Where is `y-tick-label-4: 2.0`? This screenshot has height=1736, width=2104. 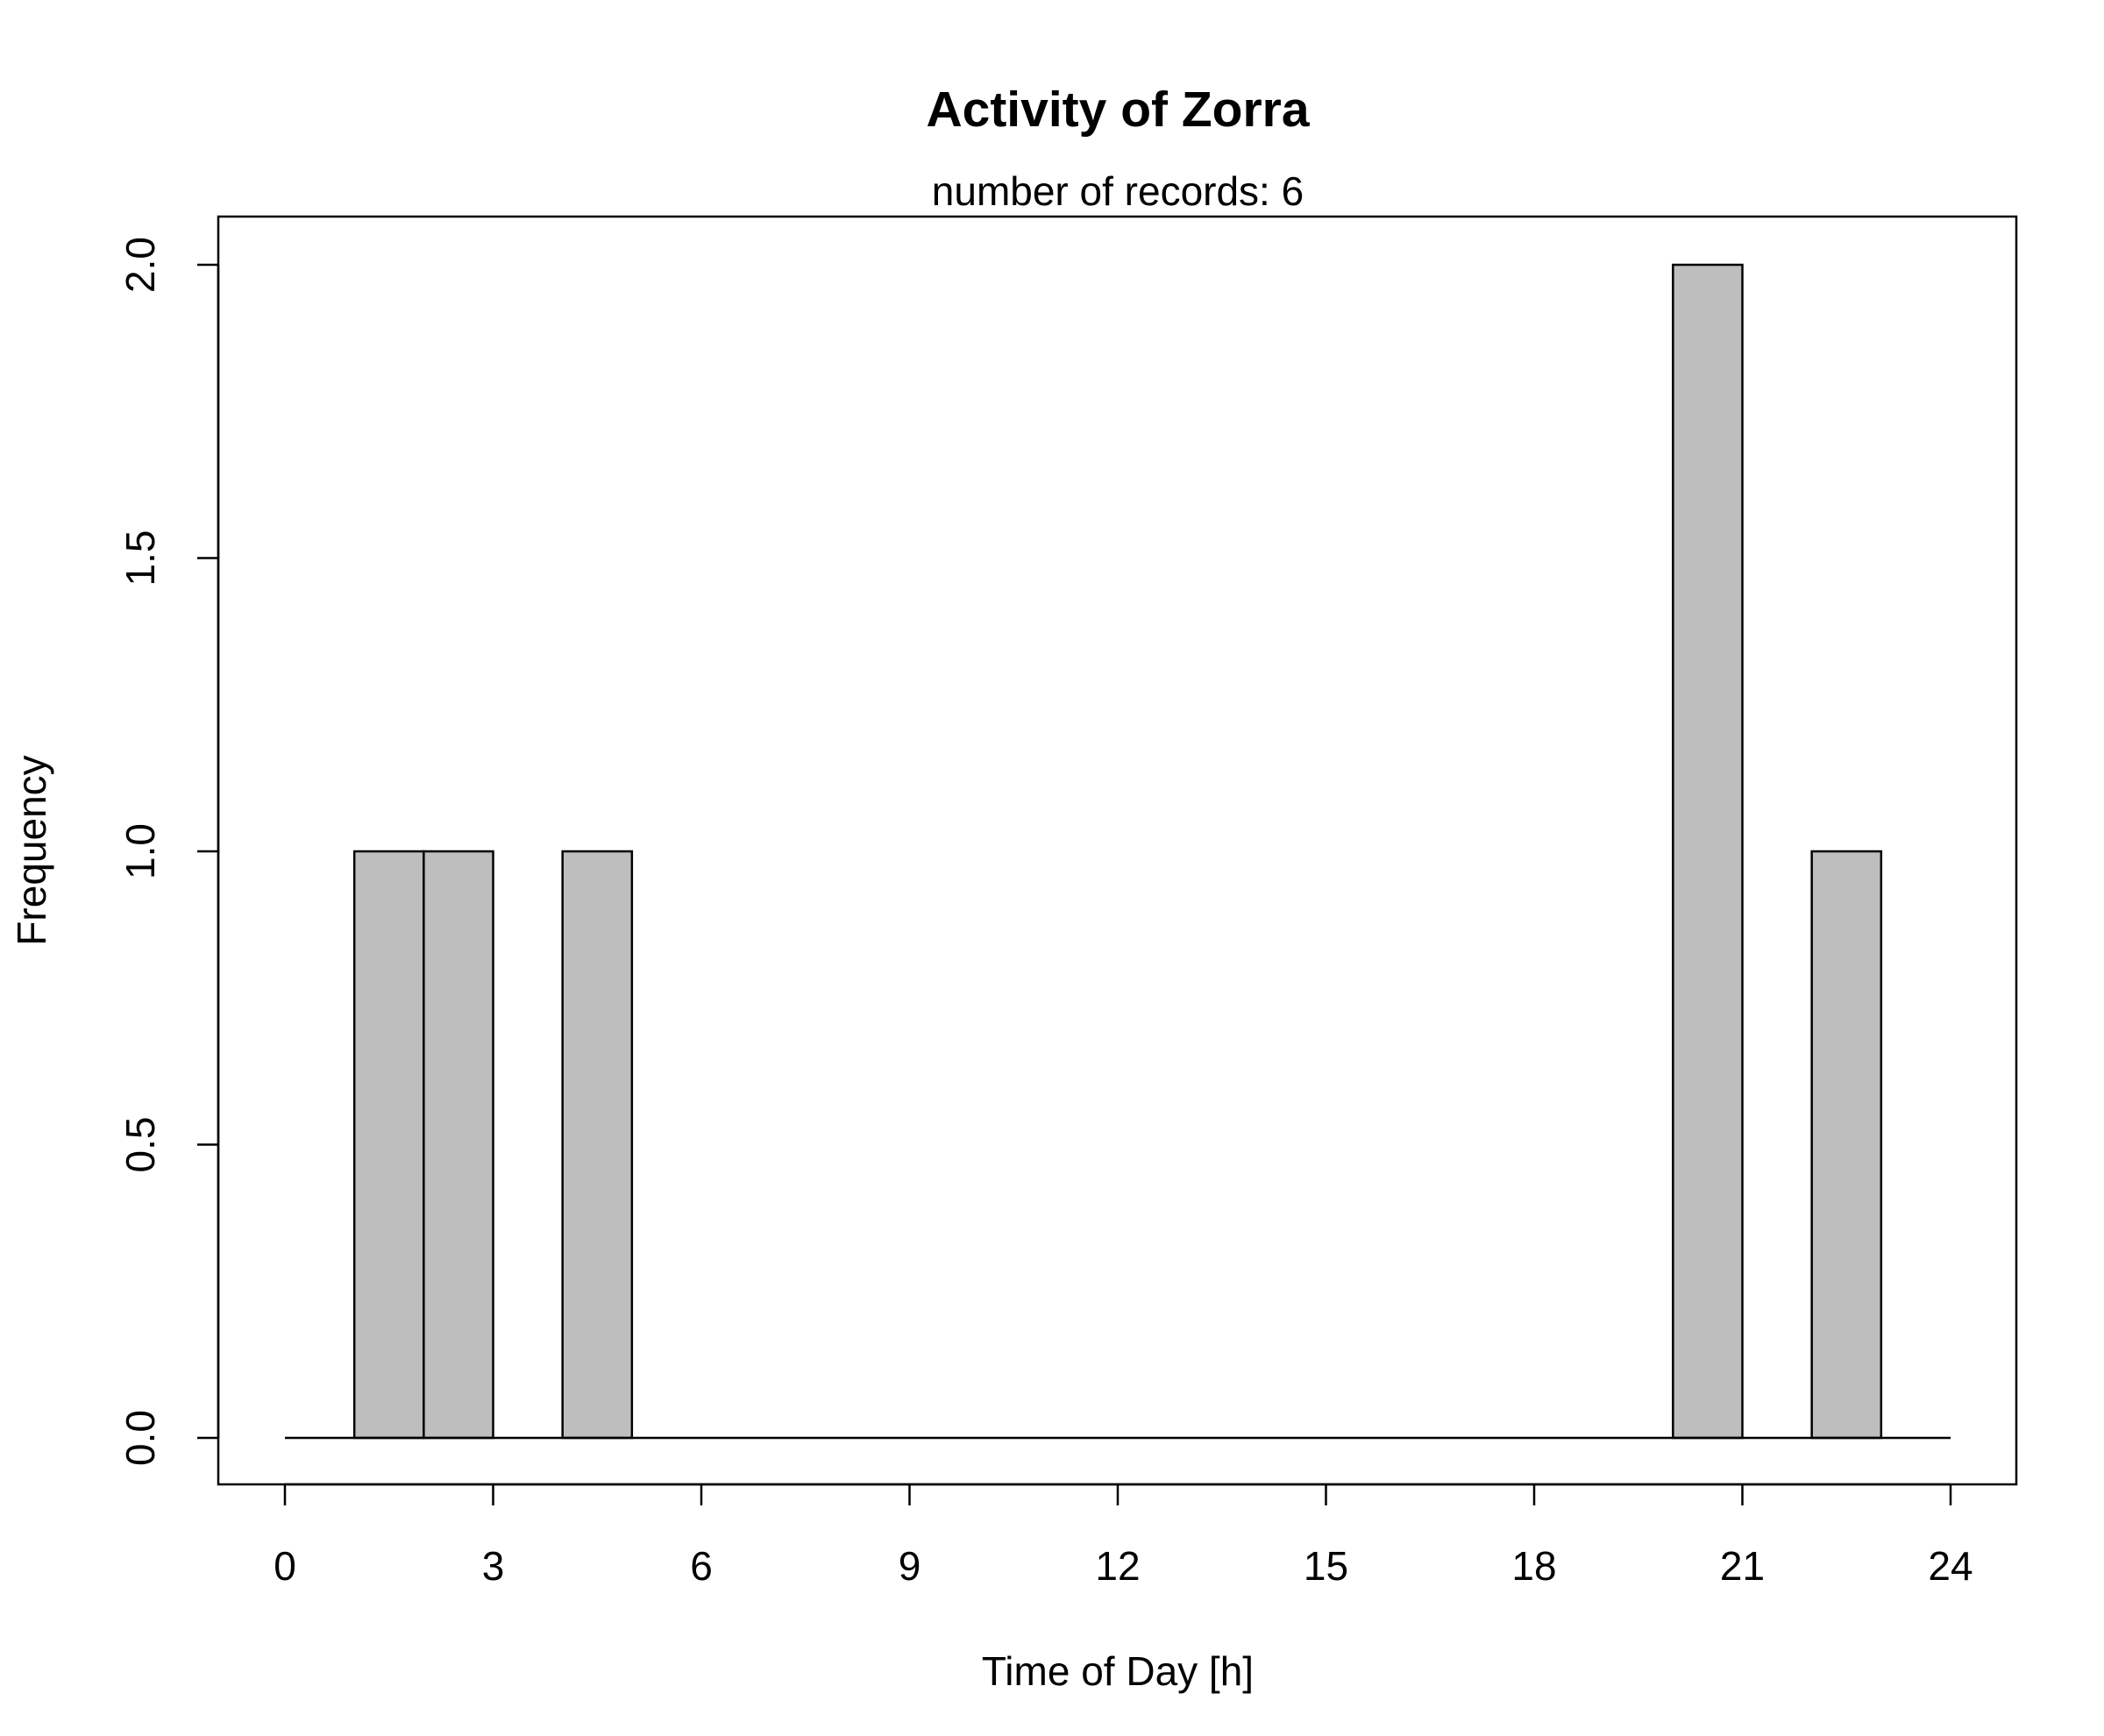 y-tick-label-4: 2.0 is located at coordinates (140, 265).